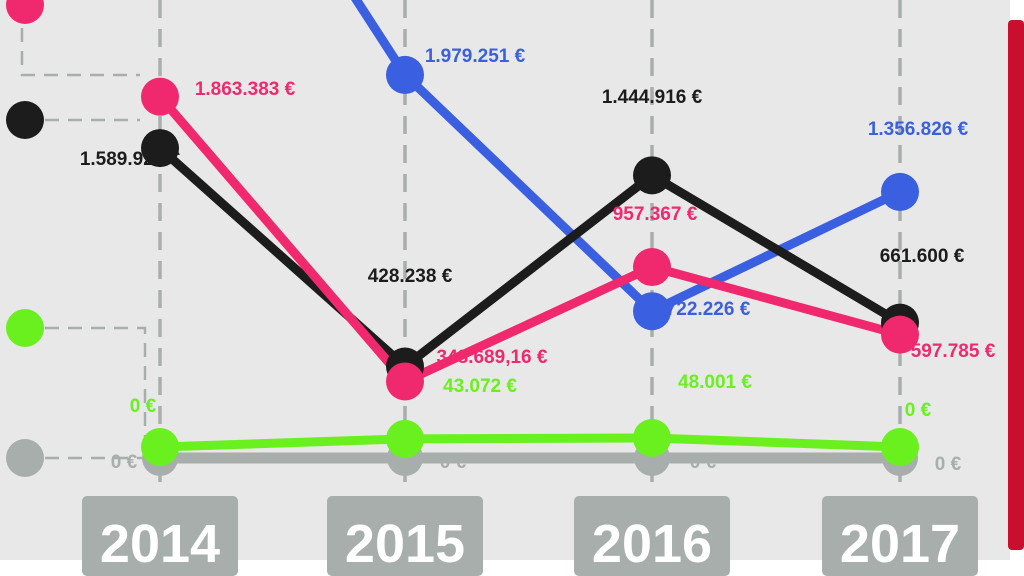  What do you see at coordinates (918, 129) in the screenshot?
I see `data-label-blue: 1.356.826 €` at bounding box center [918, 129].